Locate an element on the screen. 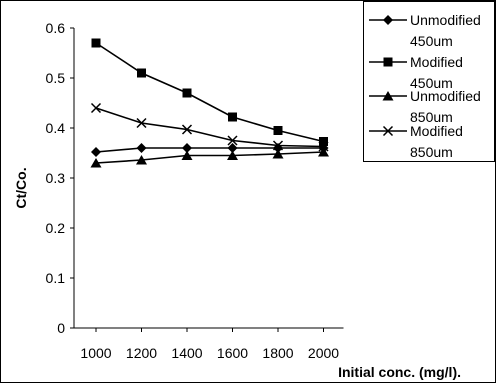  legend-box is located at coordinates (429, 81).